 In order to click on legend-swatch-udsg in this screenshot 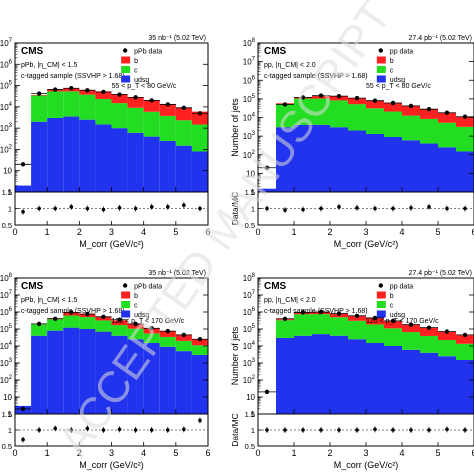, I will do `click(381, 314)`.